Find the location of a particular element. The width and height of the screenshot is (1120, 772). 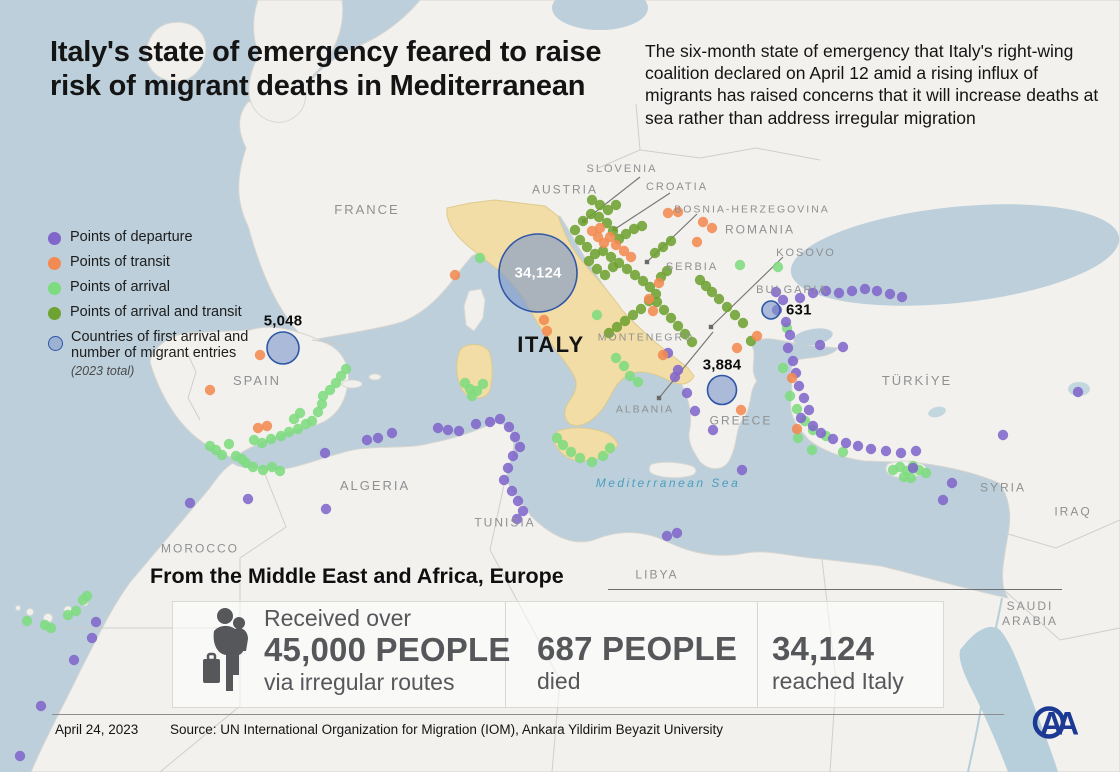

red-sea is located at coordinates (1008, 699).